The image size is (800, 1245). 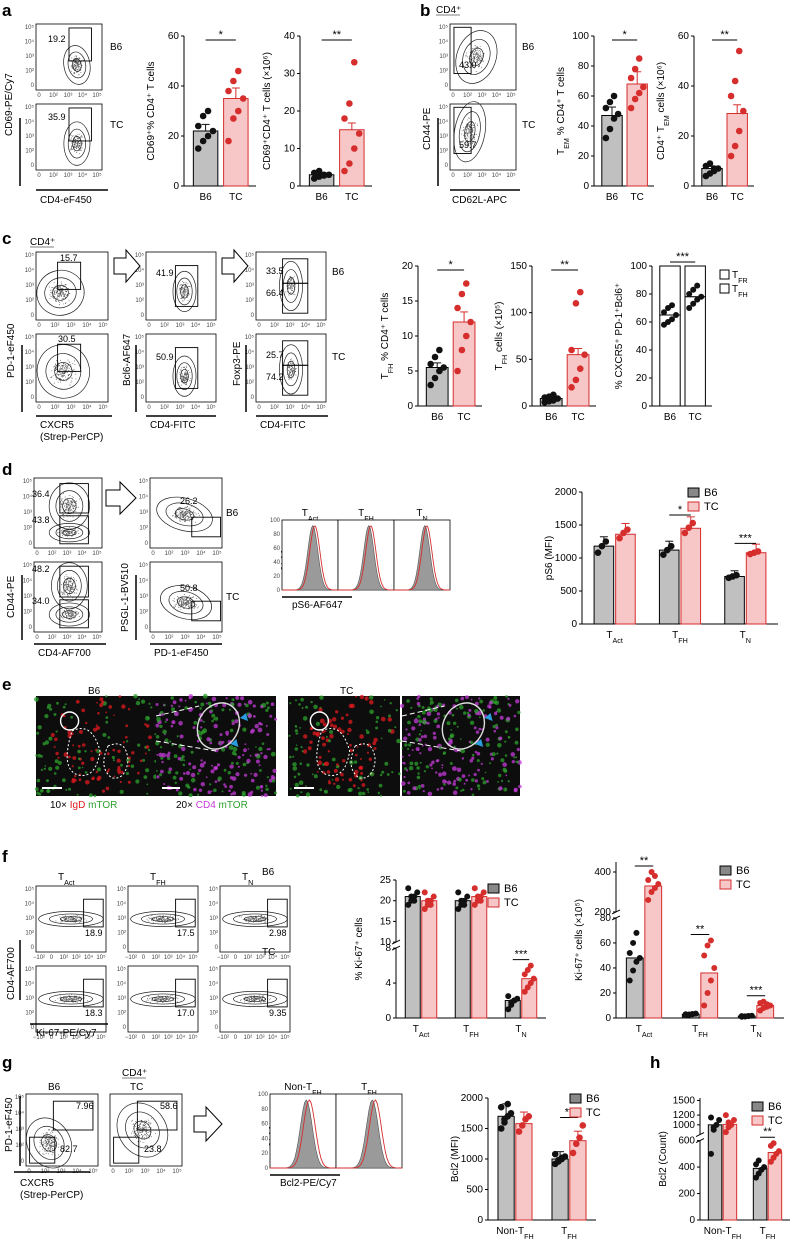 I want to click on legend-label-tc: TC, so click(x=711, y=507).